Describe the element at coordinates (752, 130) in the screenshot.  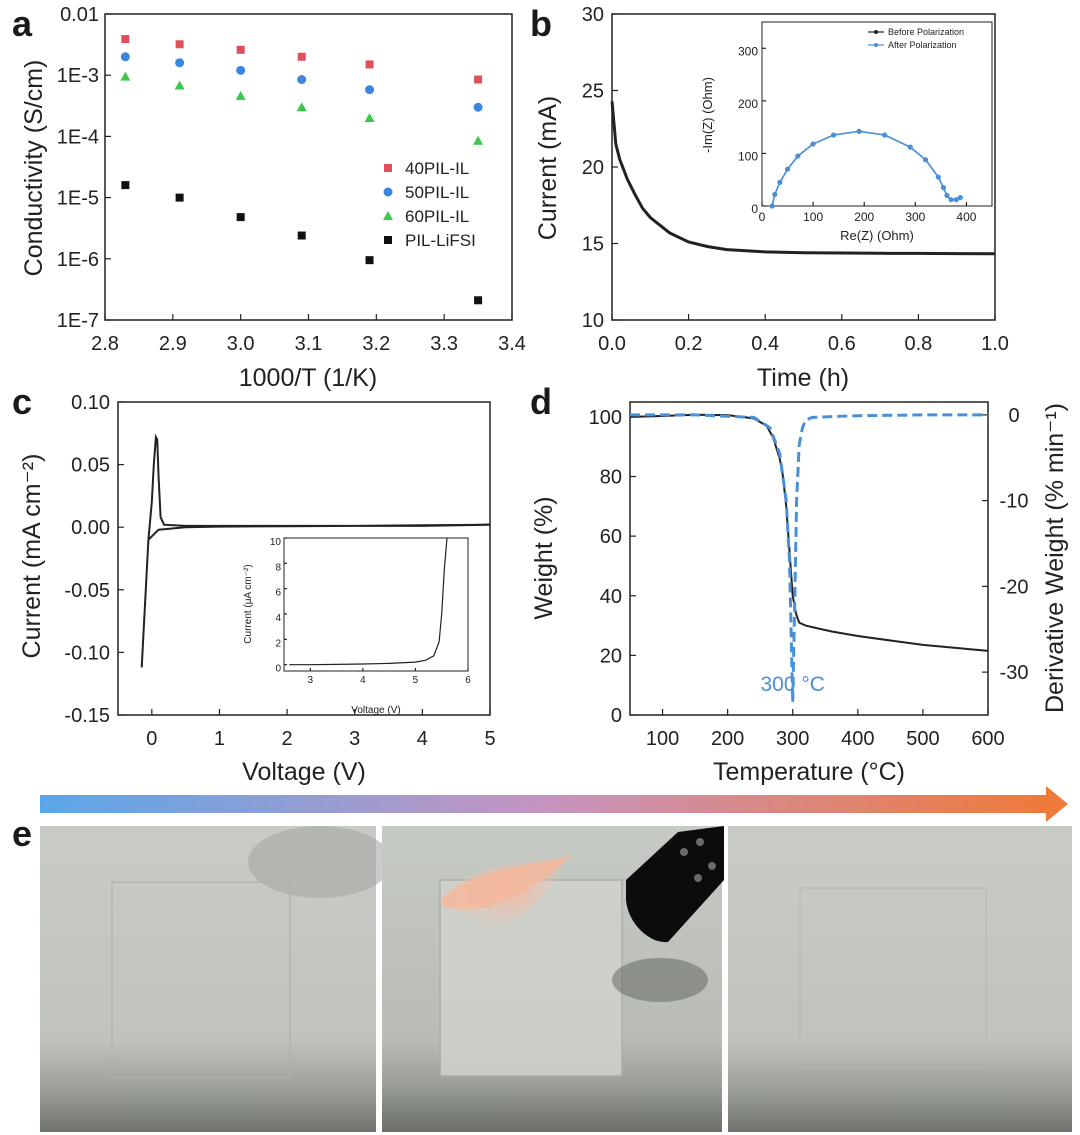
I see `chart-b-inset-y-ticks: 0 100 200 300` at that location.